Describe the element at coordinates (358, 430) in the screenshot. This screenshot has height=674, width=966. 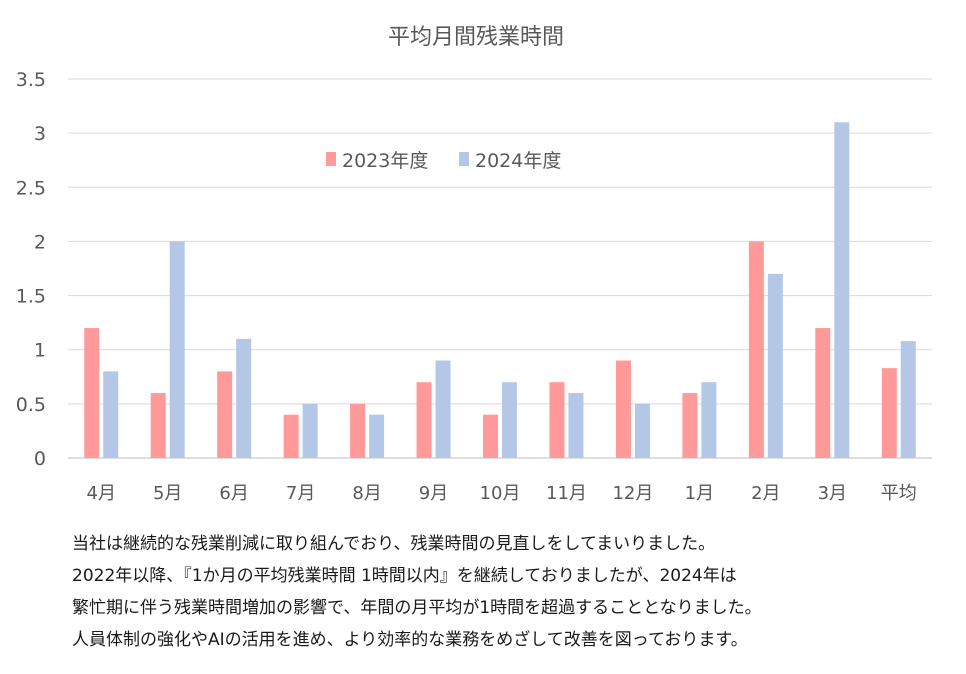
I see `bar-2023年度-8月` at that location.